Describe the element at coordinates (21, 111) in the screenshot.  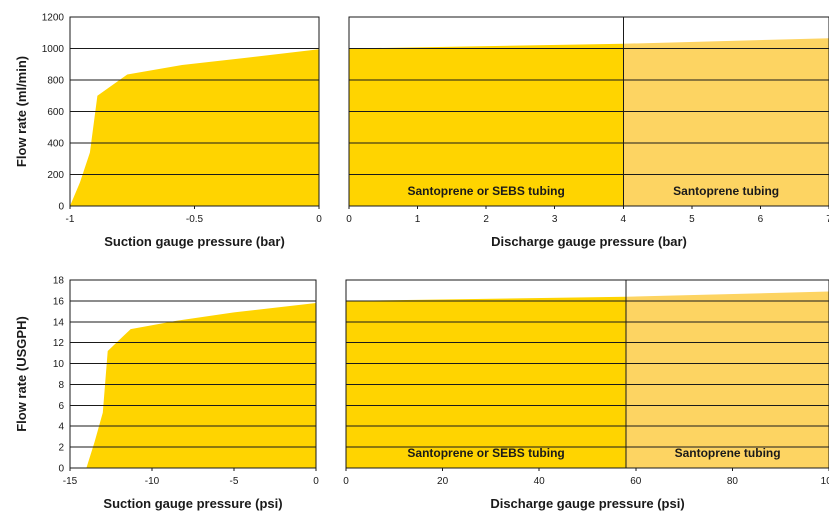
I see `y-axis-label: Flow rate (ml/min)` at that location.